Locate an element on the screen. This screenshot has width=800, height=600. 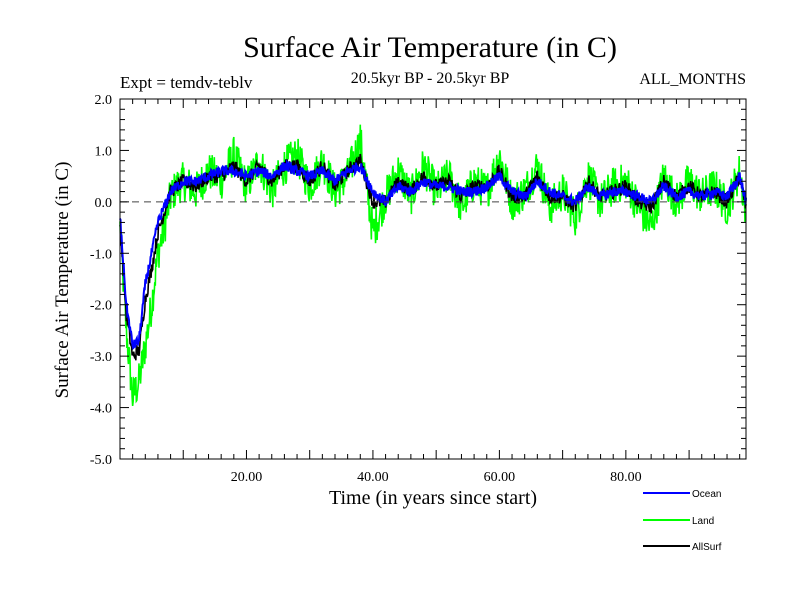
legend-label-allsurf: AllSurf is located at coordinates (707, 547).